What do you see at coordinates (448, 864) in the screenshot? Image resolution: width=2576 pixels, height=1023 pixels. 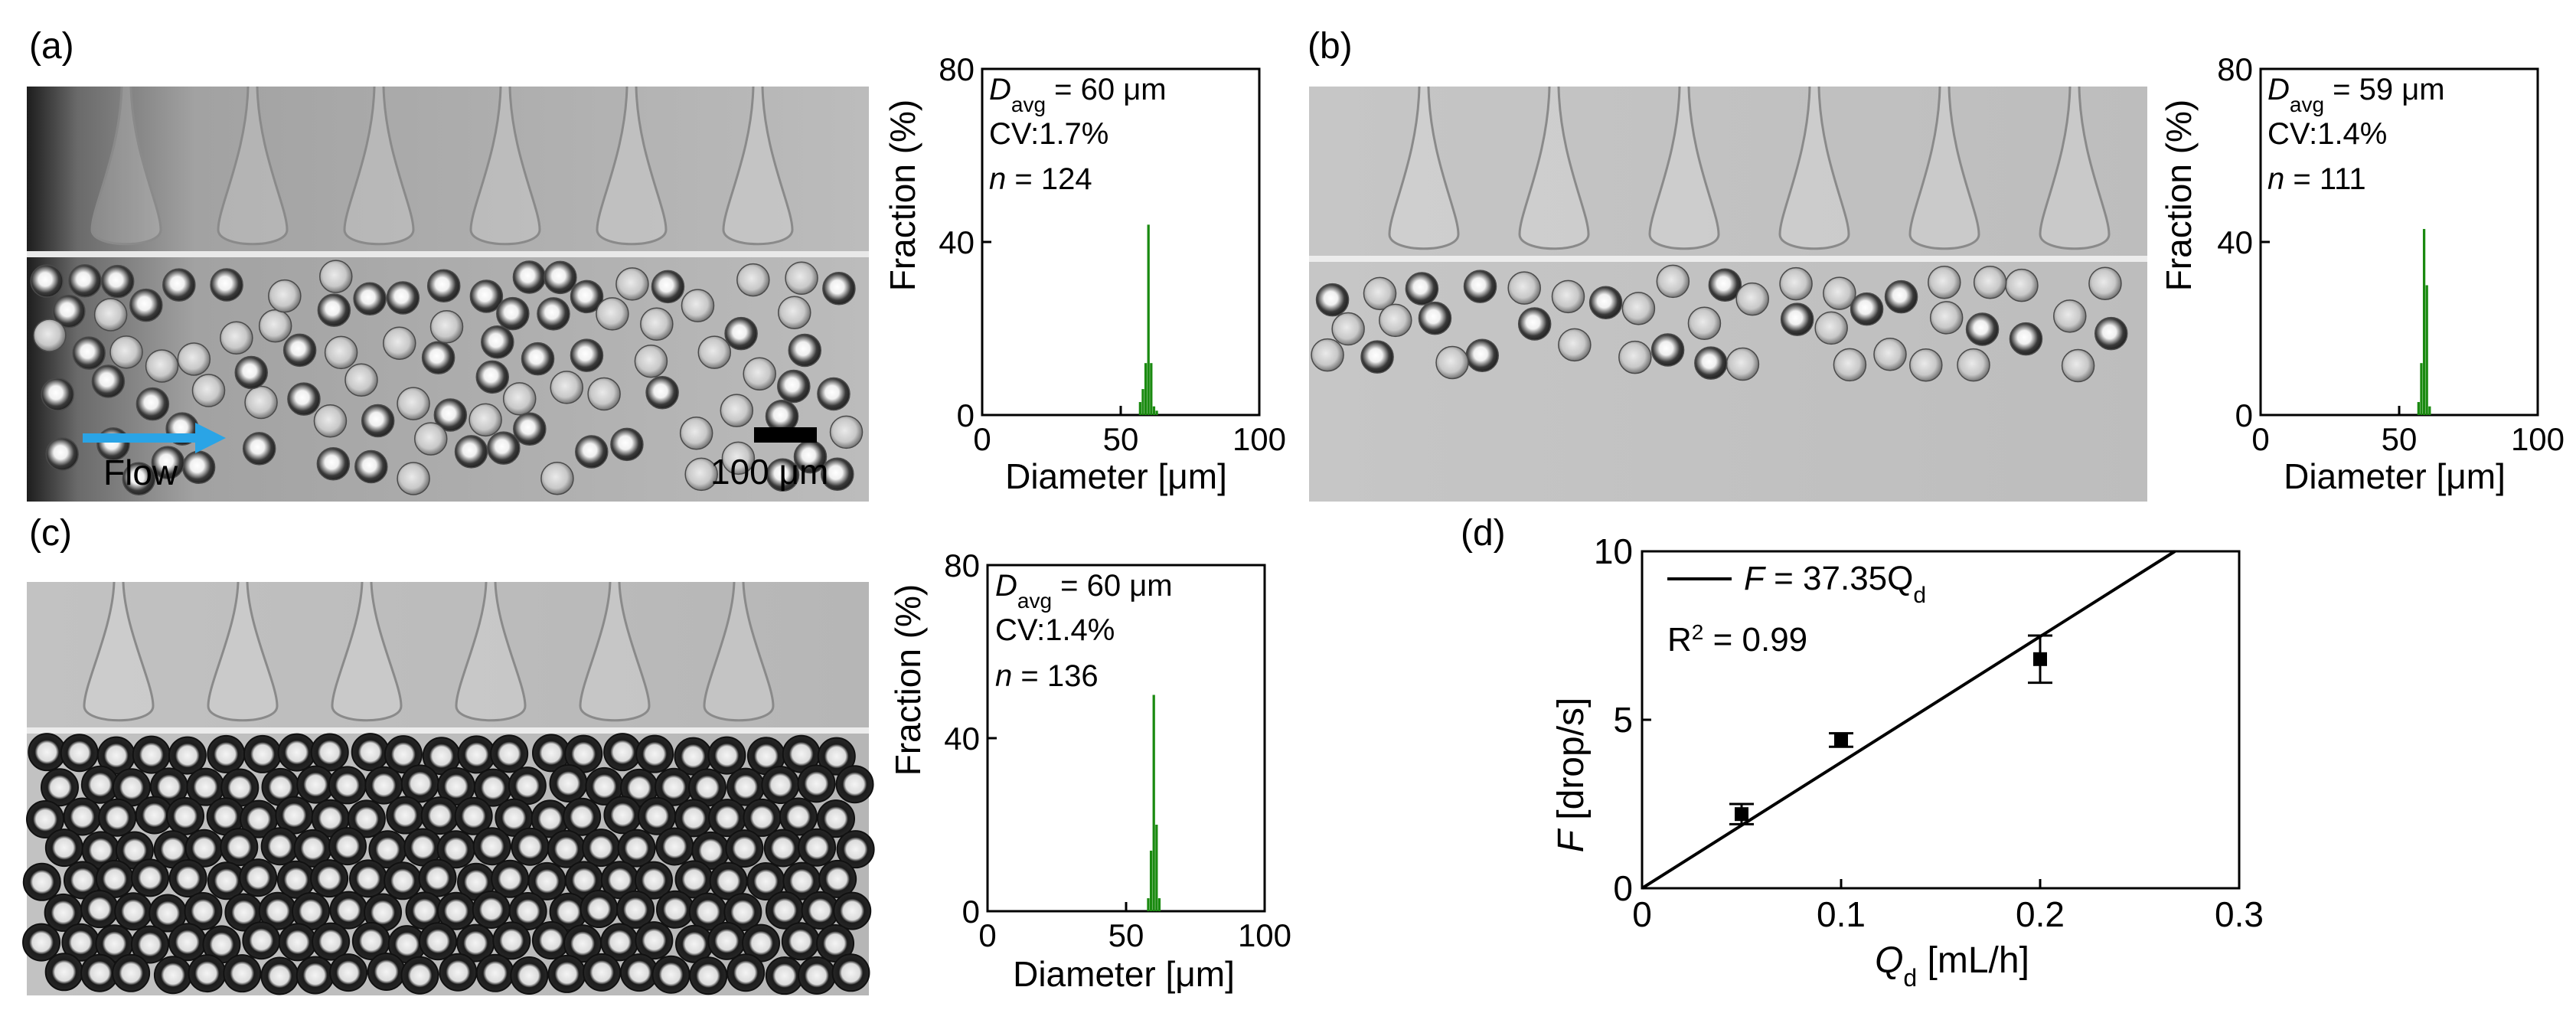 I see `droplets-c` at bounding box center [448, 864].